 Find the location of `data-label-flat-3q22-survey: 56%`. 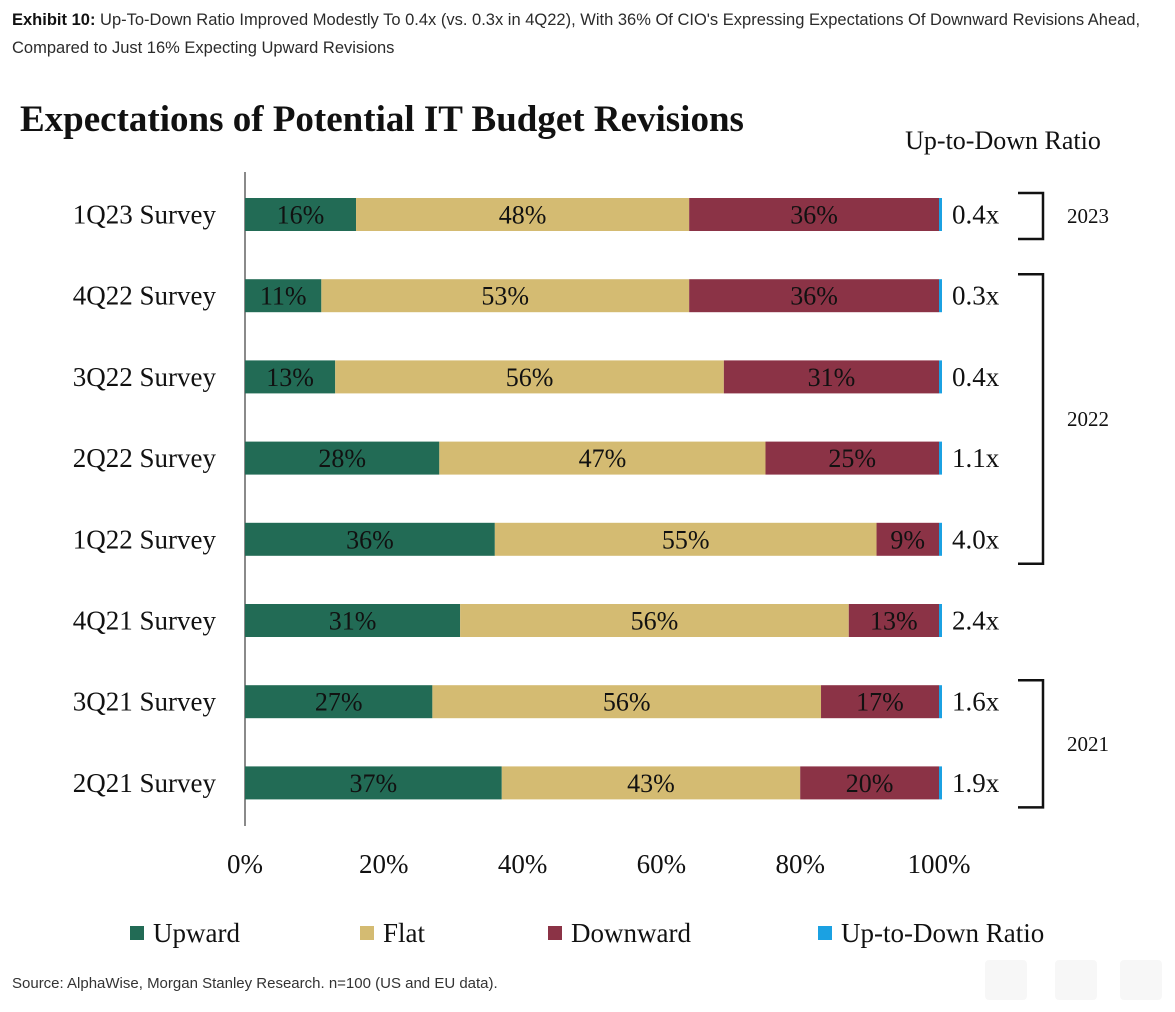

data-label-flat-3q22-survey: 56% is located at coordinates (530, 377).